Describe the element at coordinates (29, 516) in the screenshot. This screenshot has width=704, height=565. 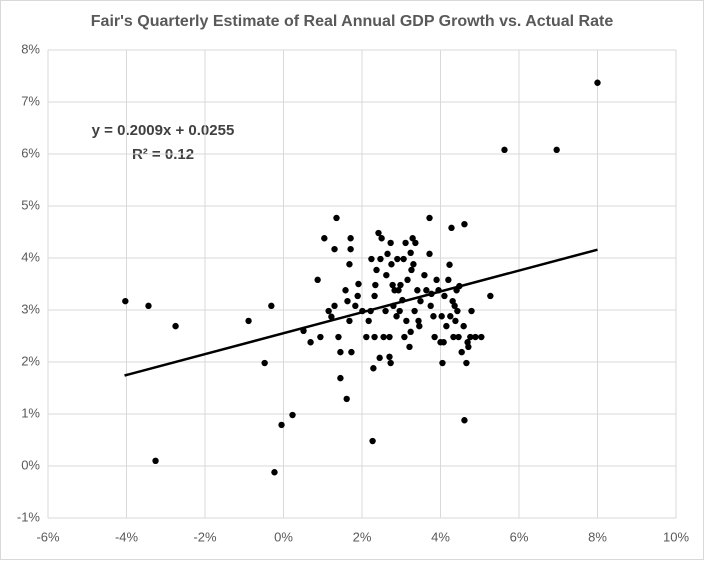
I see `y-tick-label: -1%` at that location.